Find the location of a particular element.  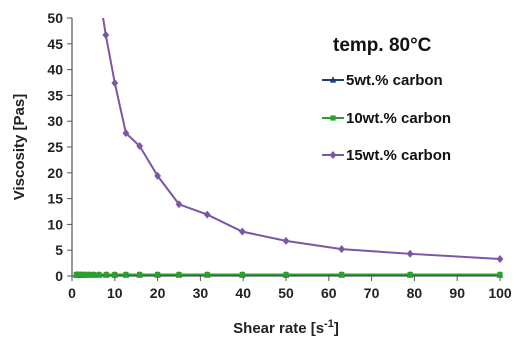

x-tick-label: 0 is located at coordinates (72, 293).